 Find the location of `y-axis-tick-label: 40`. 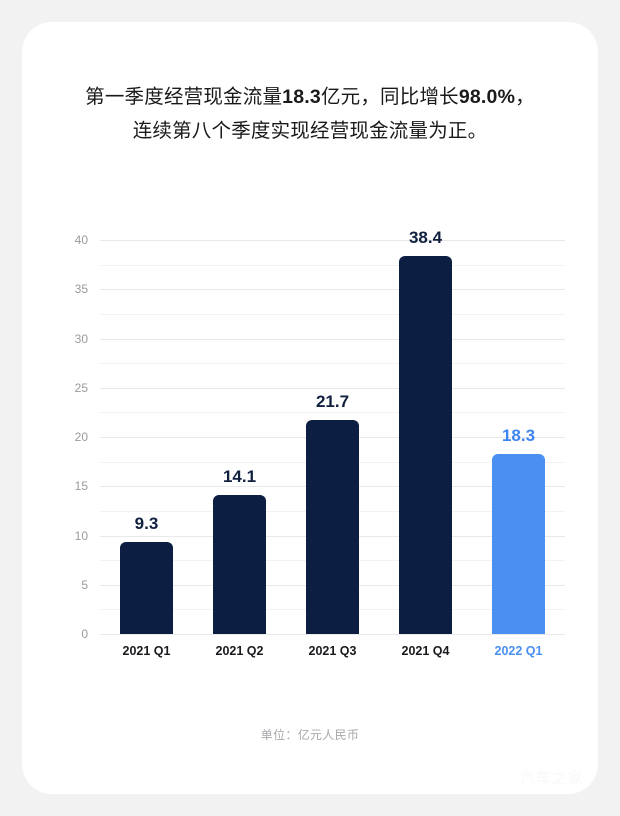

y-axis-tick-label: 40 is located at coordinates (81, 240).